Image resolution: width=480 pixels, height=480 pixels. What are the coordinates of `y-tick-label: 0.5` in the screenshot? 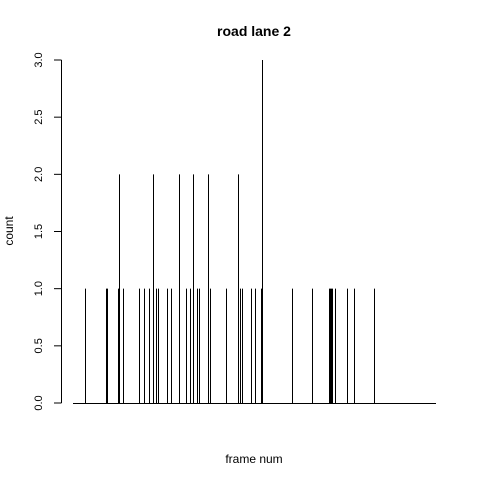 It's located at (39, 345).